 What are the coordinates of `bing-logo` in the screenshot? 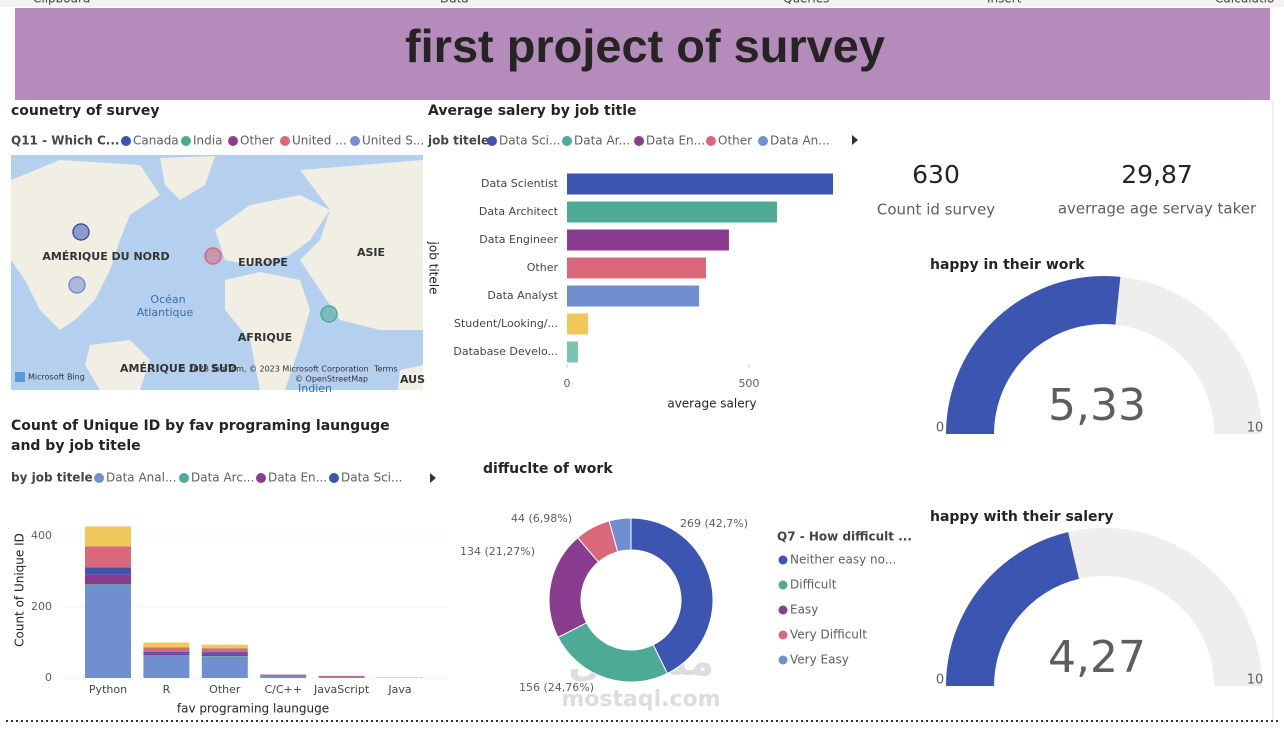 It's located at (20, 377).